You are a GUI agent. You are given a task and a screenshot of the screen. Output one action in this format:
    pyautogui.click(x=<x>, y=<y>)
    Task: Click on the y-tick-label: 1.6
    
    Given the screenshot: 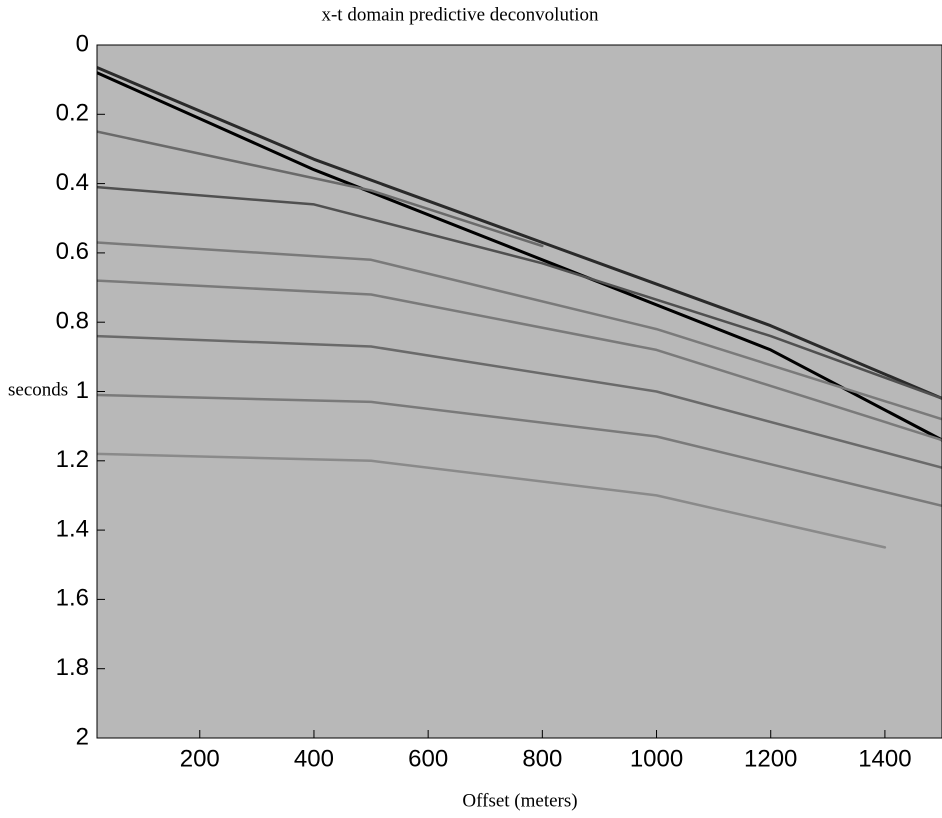 What is the action you would take?
    pyautogui.click(x=72, y=598)
    